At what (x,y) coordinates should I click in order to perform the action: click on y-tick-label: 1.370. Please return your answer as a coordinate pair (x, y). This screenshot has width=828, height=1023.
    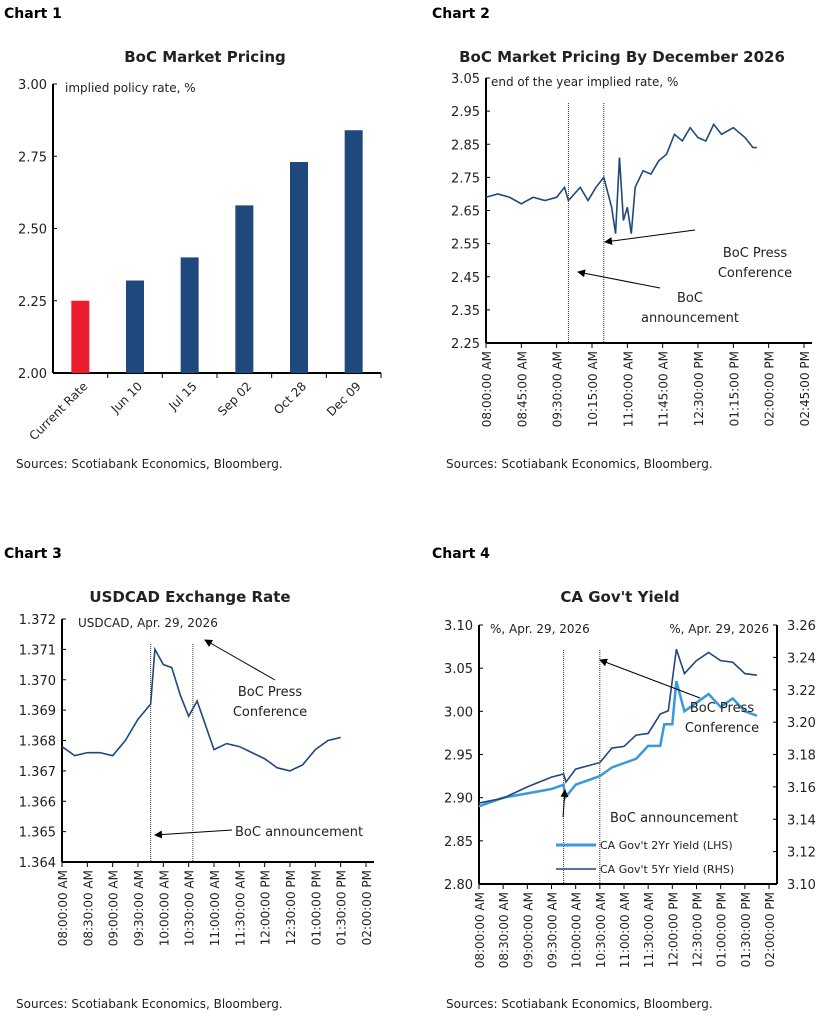
    Looking at the image, I should click on (37, 681).